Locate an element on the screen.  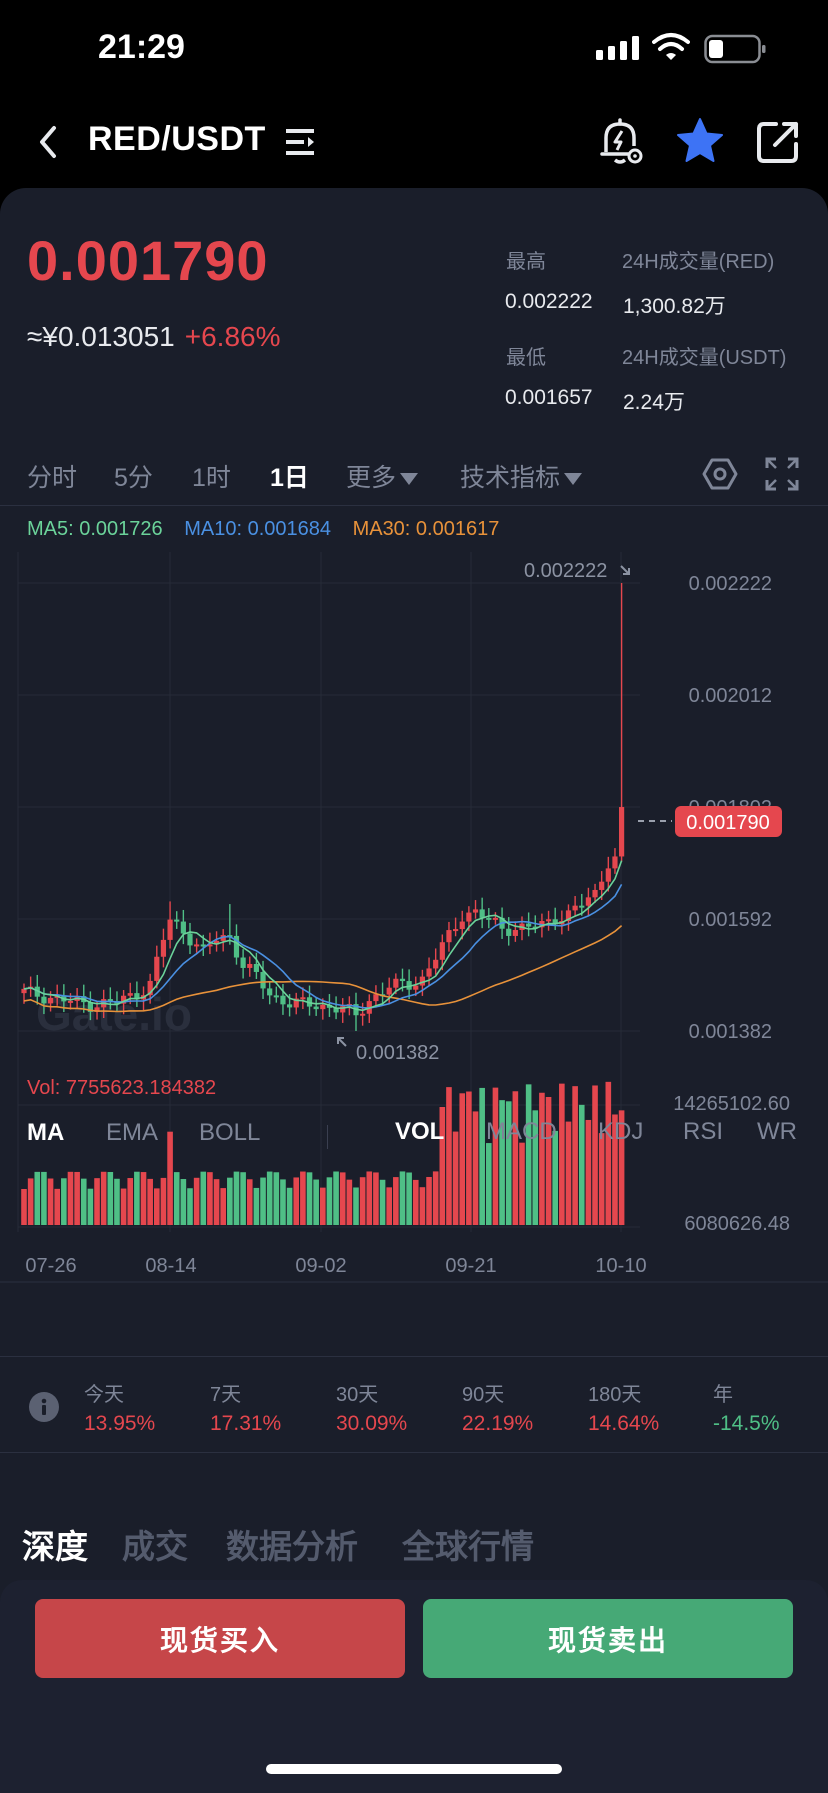
ma30-legend: MA30: 0.001617 is located at coordinates (426, 529).